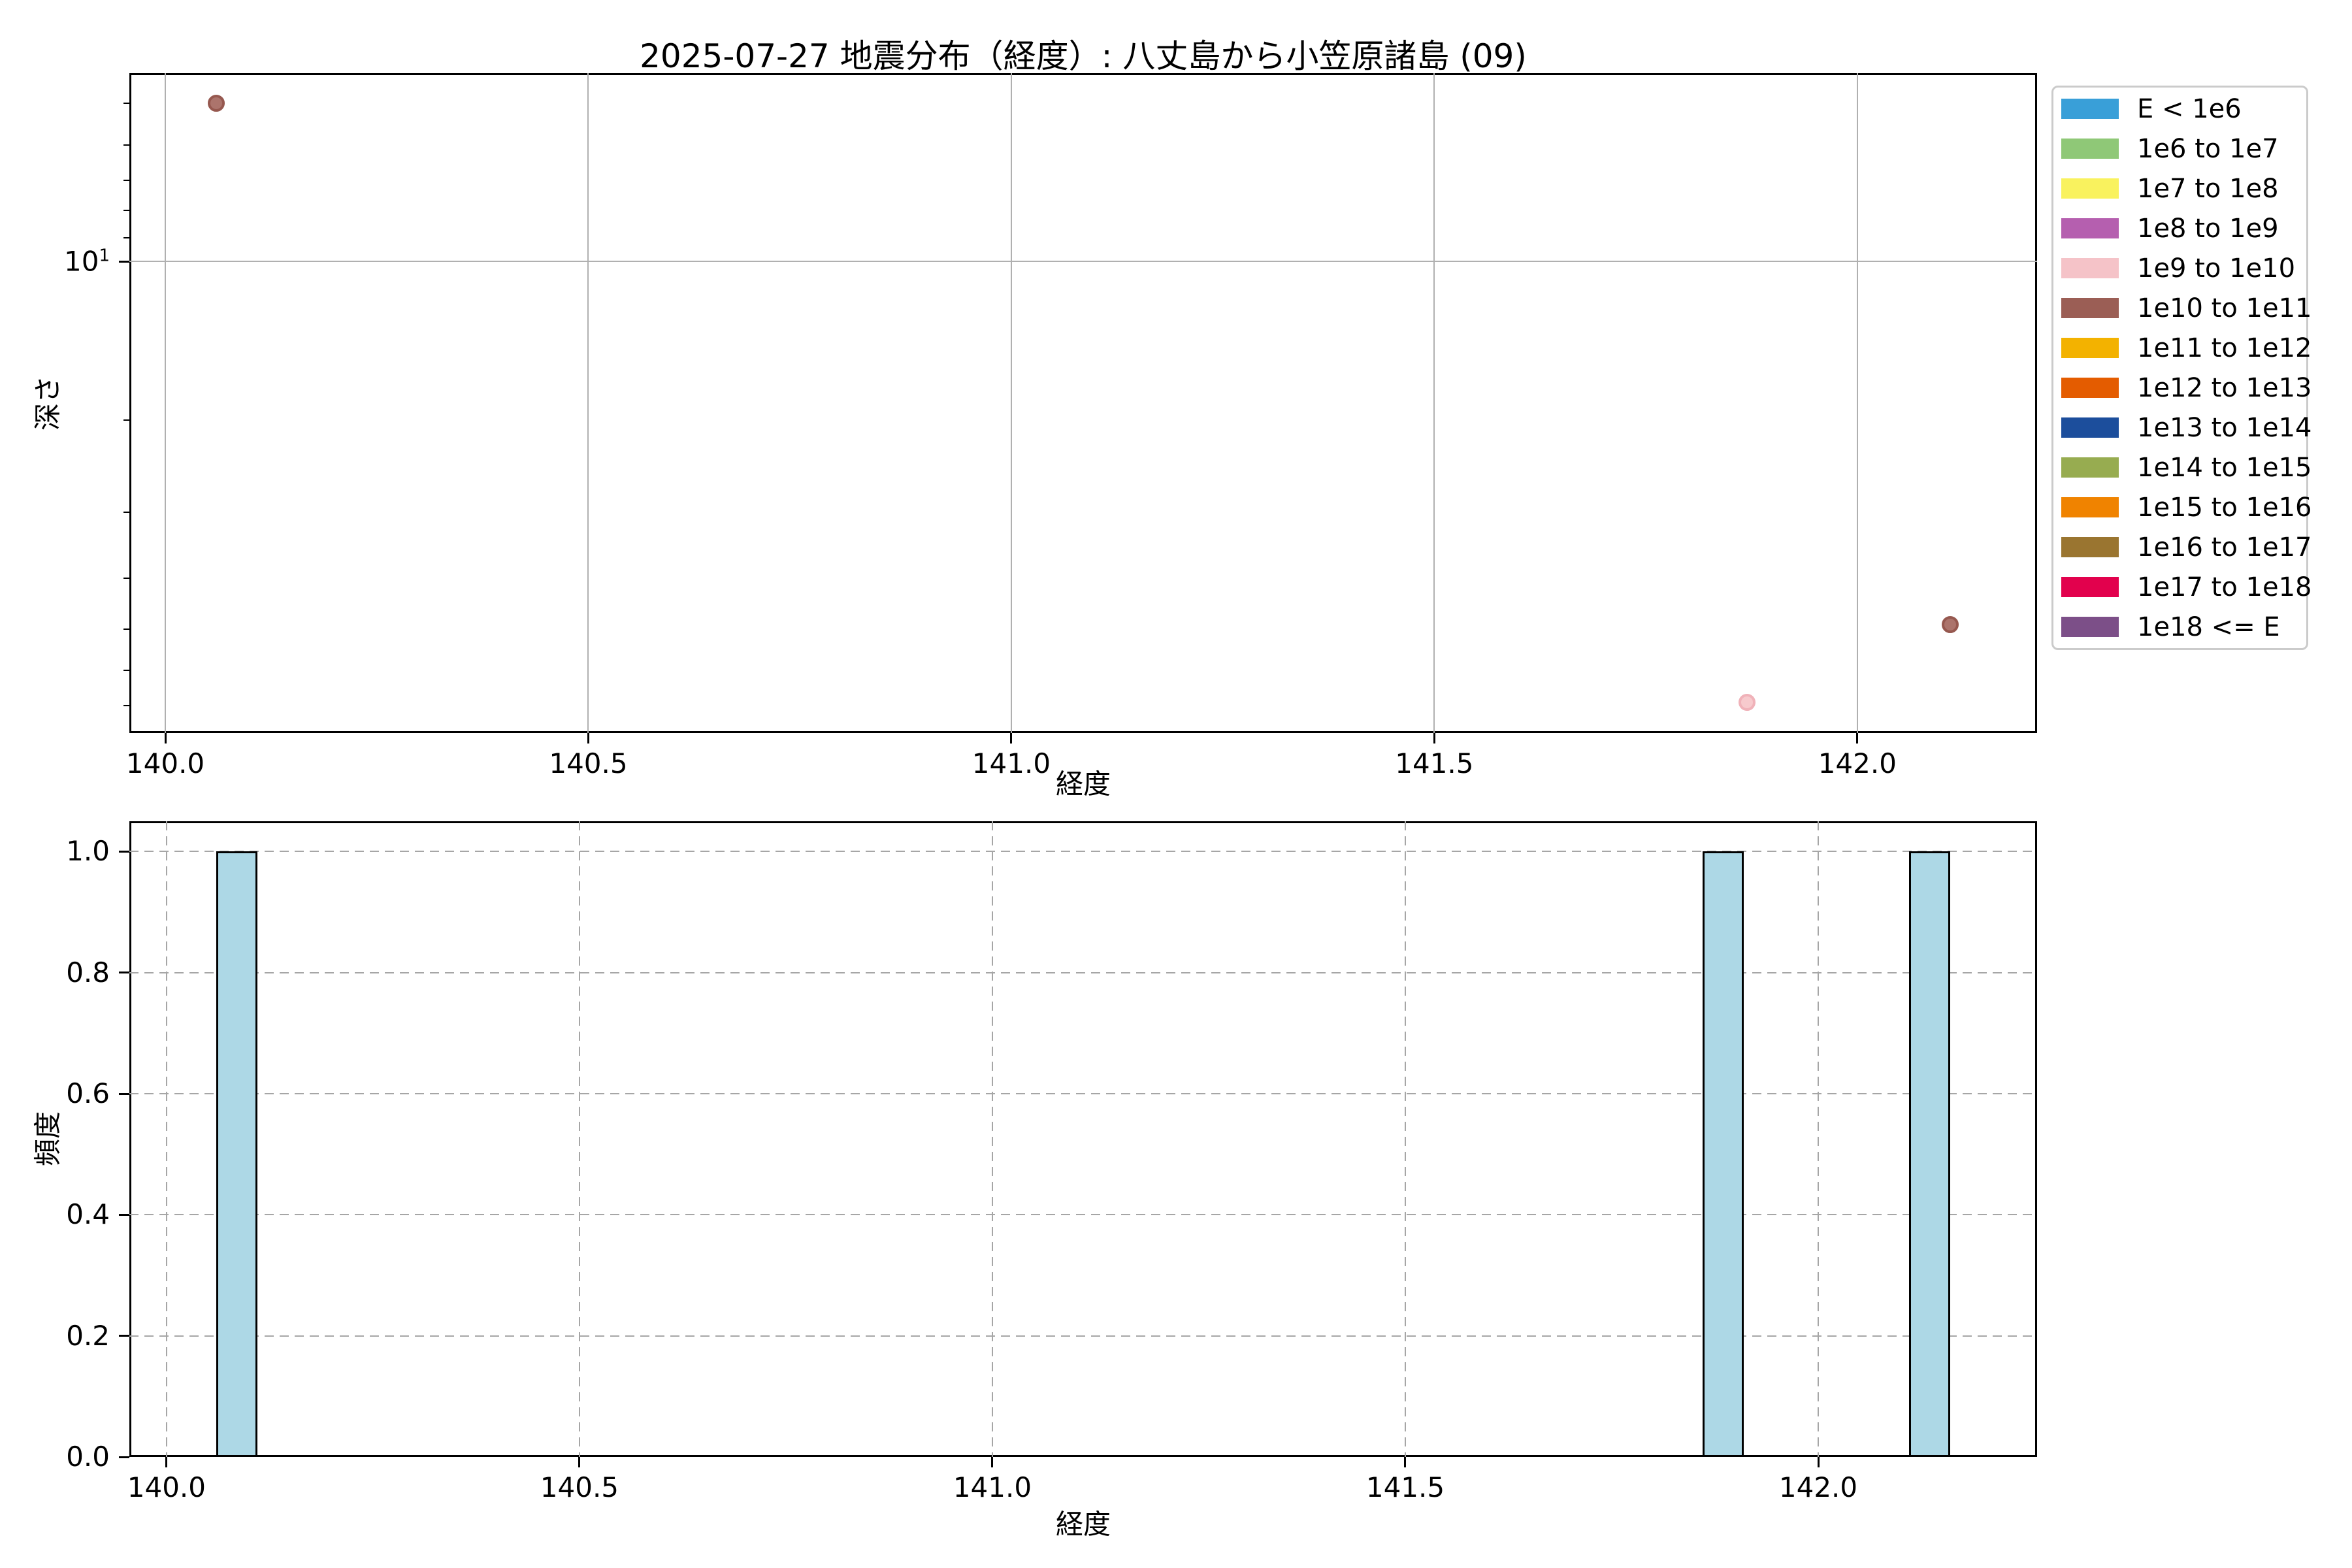 The height and width of the screenshot is (1568, 2352). I want to click on legend-entry: 1e11 to 1e12, so click(2182, 348).